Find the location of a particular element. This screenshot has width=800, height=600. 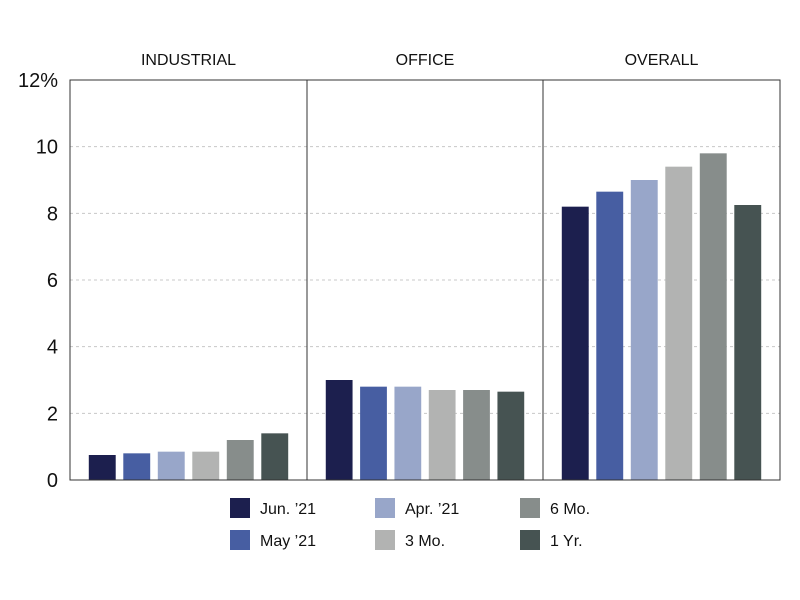

y-tick-label: 10 is located at coordinates (47, 148).